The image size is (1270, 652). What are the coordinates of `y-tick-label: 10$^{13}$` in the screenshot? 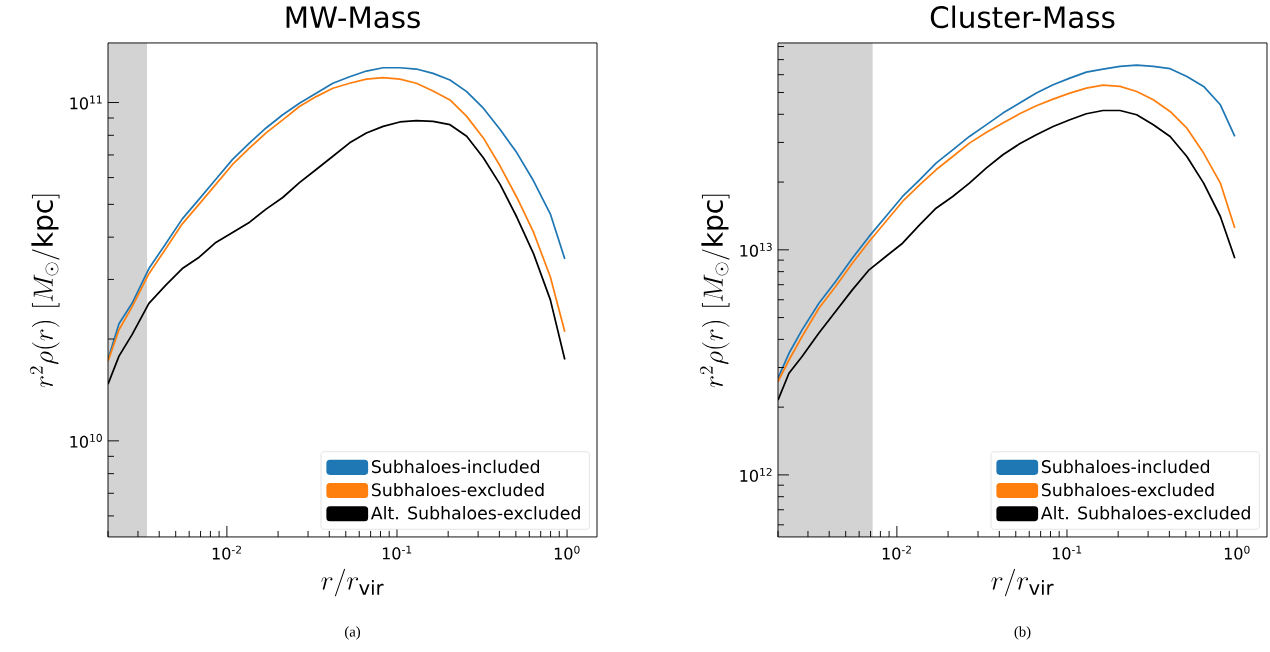 It's located at (756, 249).